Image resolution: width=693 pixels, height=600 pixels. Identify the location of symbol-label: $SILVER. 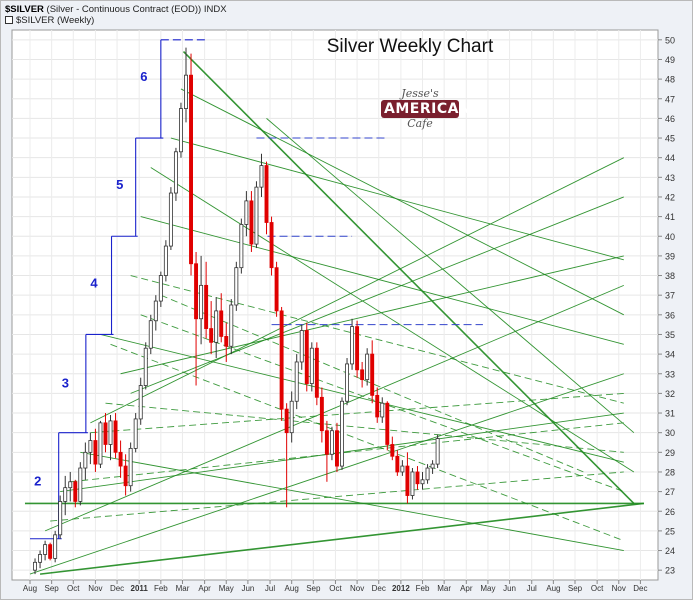
(24, 9).